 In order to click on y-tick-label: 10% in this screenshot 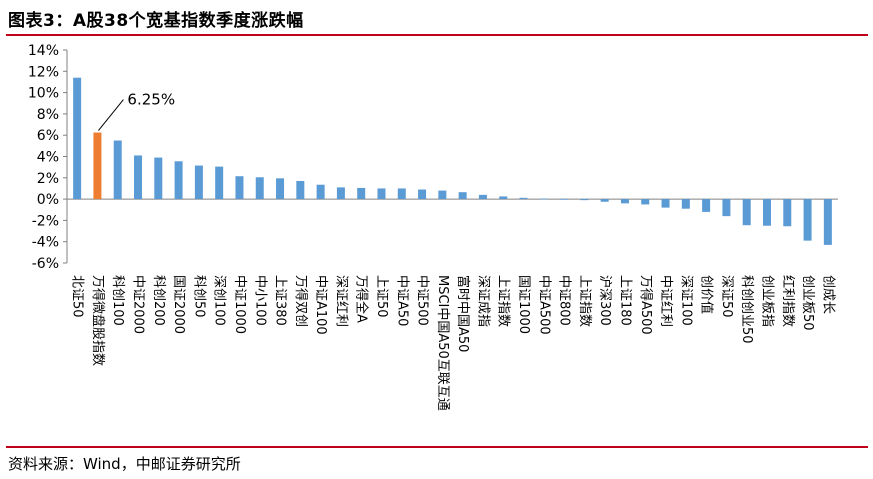, I will do `click(43, 94)`.